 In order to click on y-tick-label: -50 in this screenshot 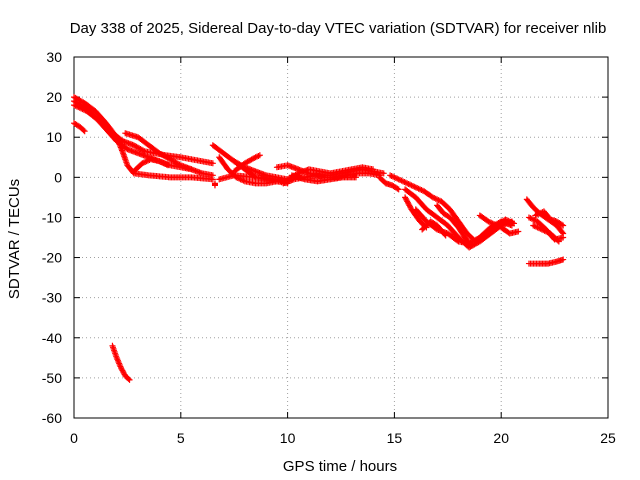, I will do `click(52, 378)`.